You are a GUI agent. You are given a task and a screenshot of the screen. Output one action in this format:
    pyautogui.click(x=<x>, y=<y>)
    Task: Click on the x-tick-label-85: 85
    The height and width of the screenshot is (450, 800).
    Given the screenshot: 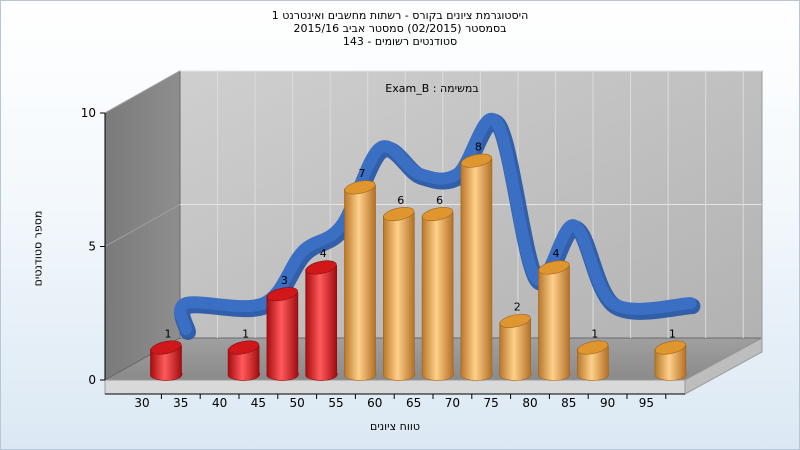 What is the action you would take?
    pyautogui.click(x=568, y=403)
    